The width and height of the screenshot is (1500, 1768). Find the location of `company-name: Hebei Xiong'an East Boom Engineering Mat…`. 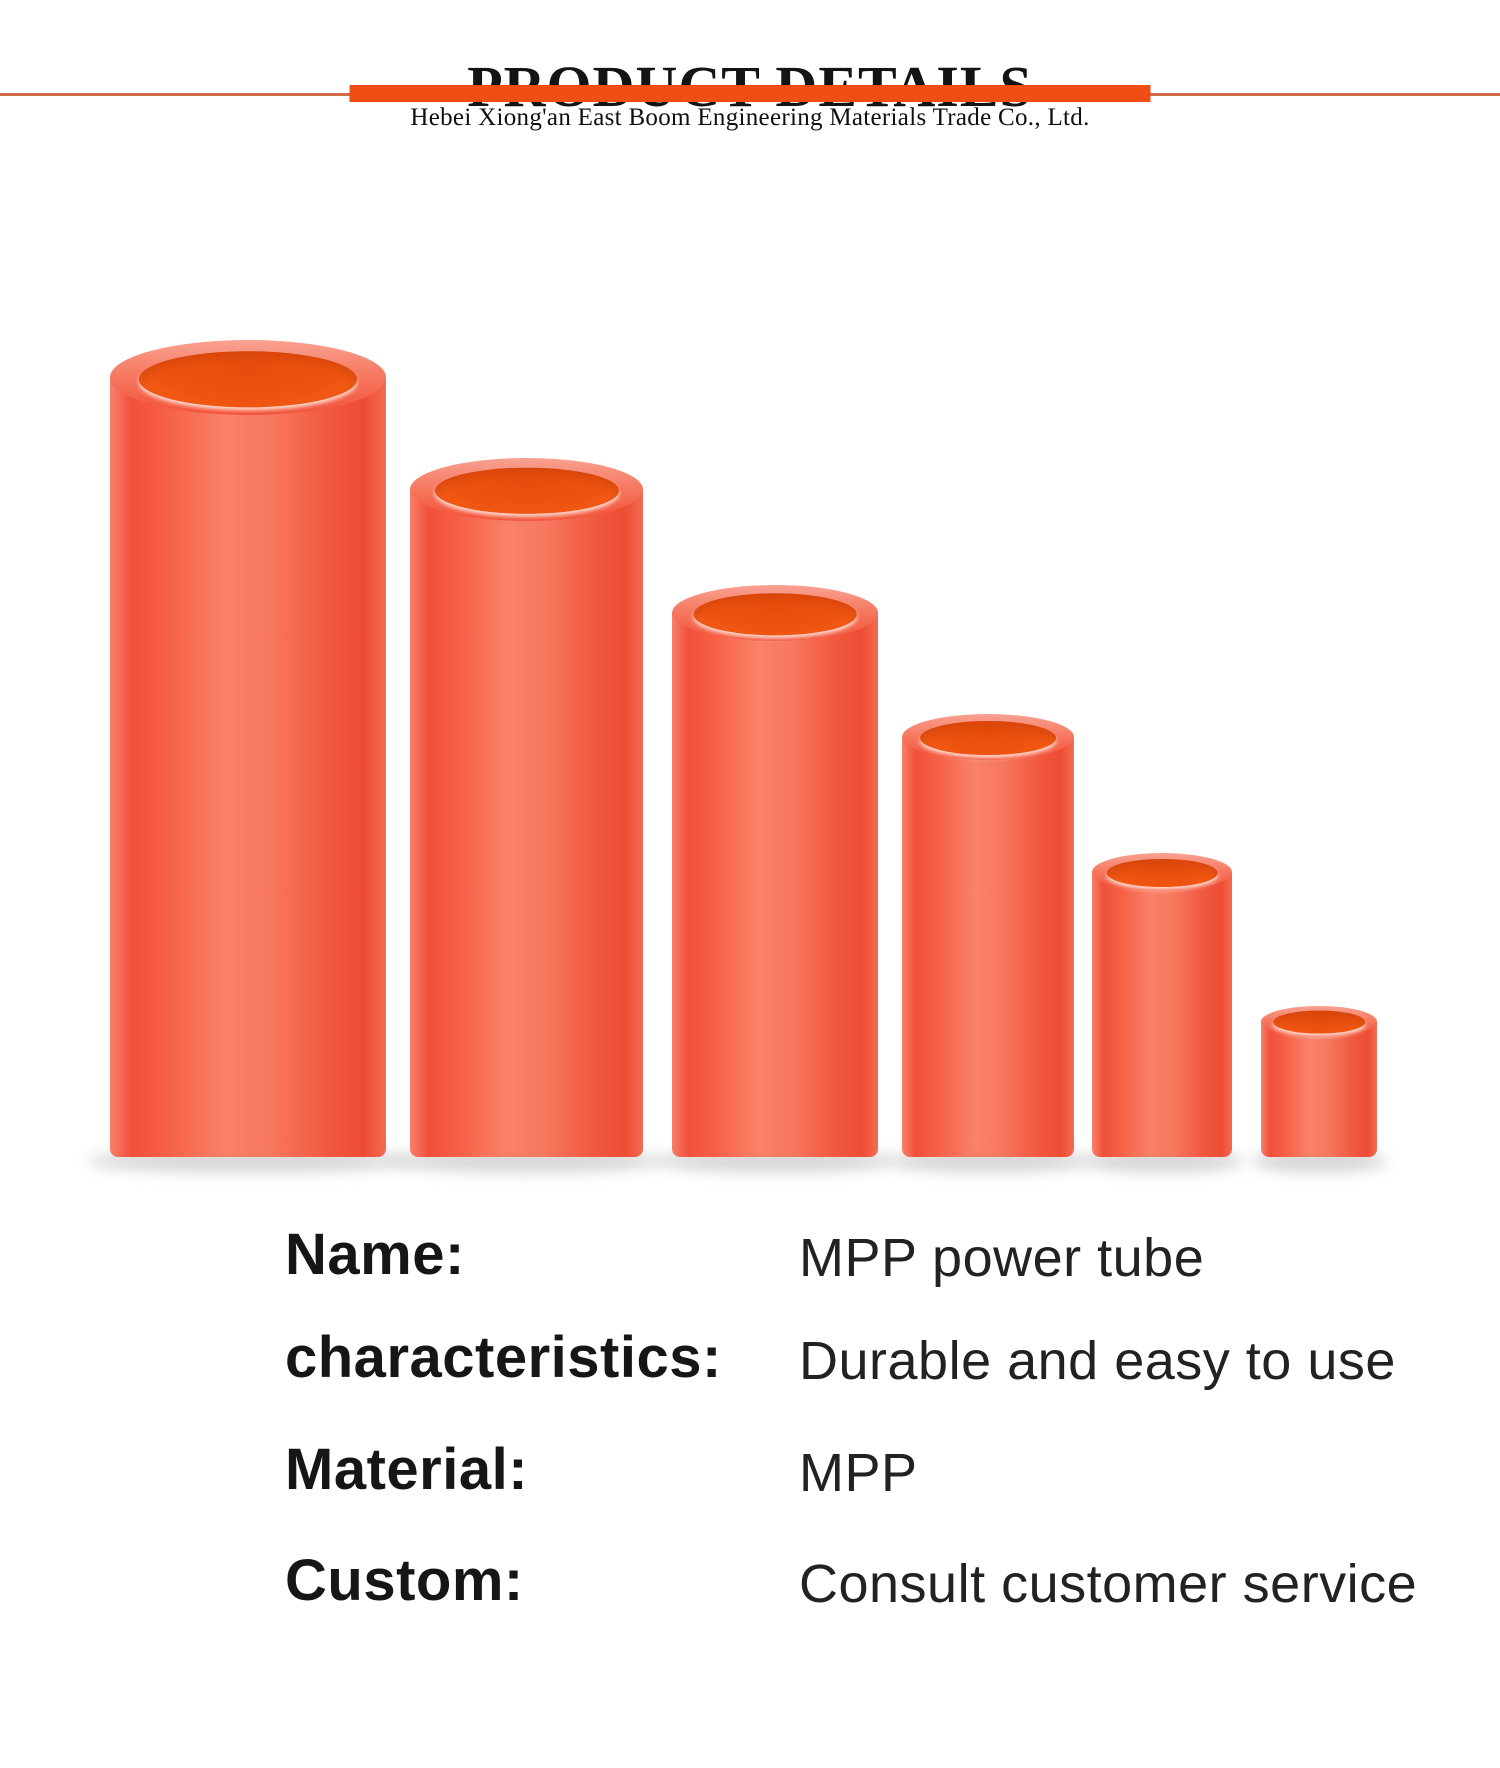

company-name: Hebei Xiong'an East Boom Engineering Mat… is located at coordinates (750, 117).